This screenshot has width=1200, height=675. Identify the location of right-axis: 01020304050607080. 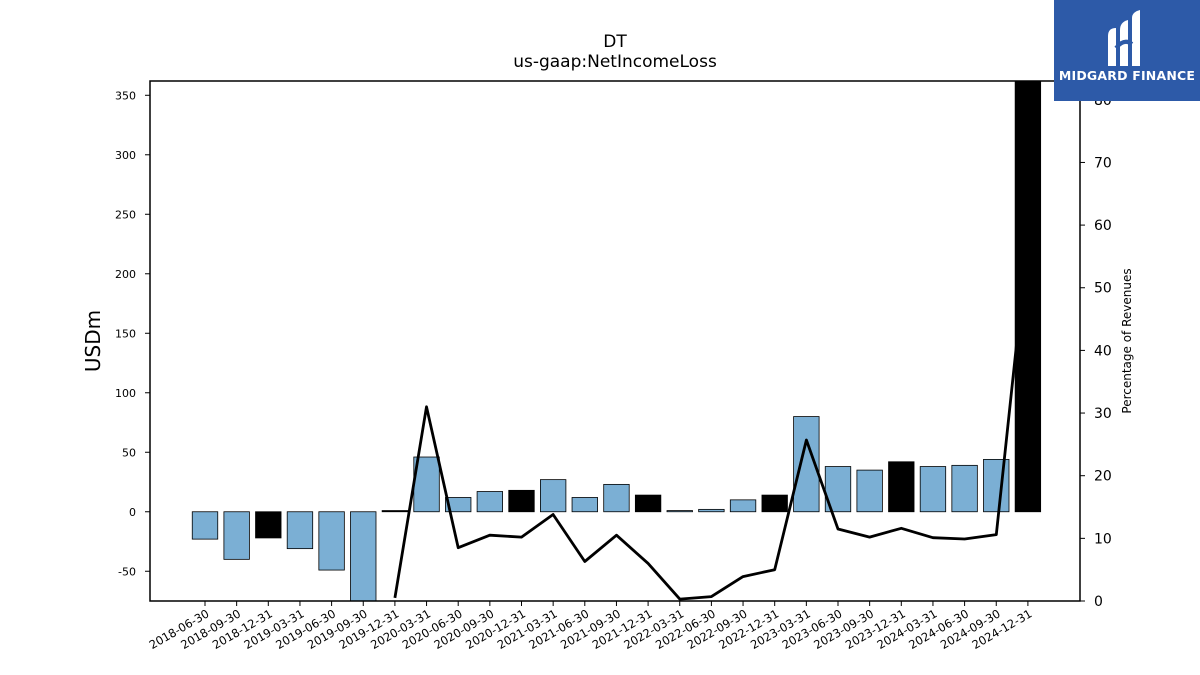
(1096, 351).